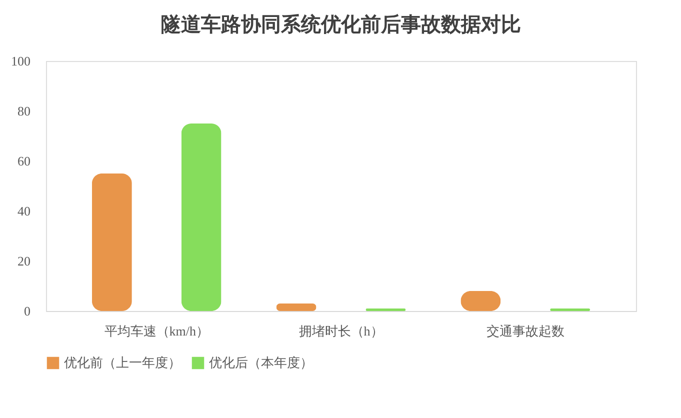 This screenshot has width=681, height=418. What do you see at coordinates (20, 61) in the screenshot?
I see `y-tick-label: 100` at bounding box center [20, 61].